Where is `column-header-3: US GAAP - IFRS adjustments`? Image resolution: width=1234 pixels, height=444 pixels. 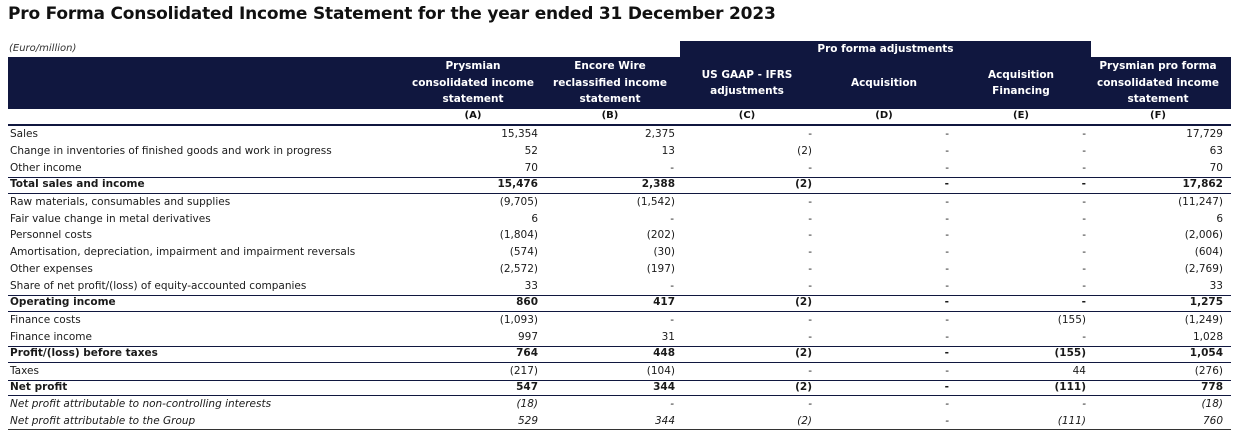
column-header-3: US GAAP - IFRS adjustments is located at coordinates (747, 83).